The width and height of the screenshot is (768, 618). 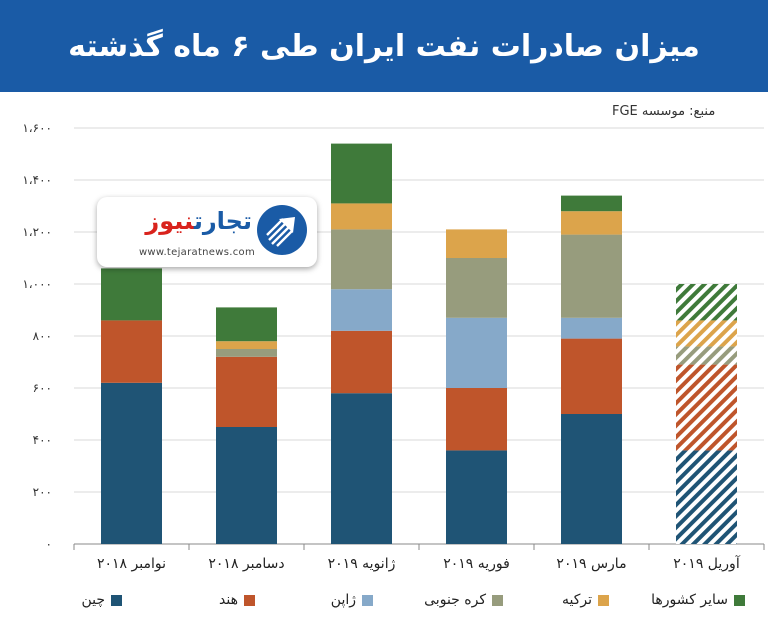 What do you see at coordinates (689, 600) in the screenshot?
I see `legend-label: سایر کشورها` at bounding box center [689, 600].